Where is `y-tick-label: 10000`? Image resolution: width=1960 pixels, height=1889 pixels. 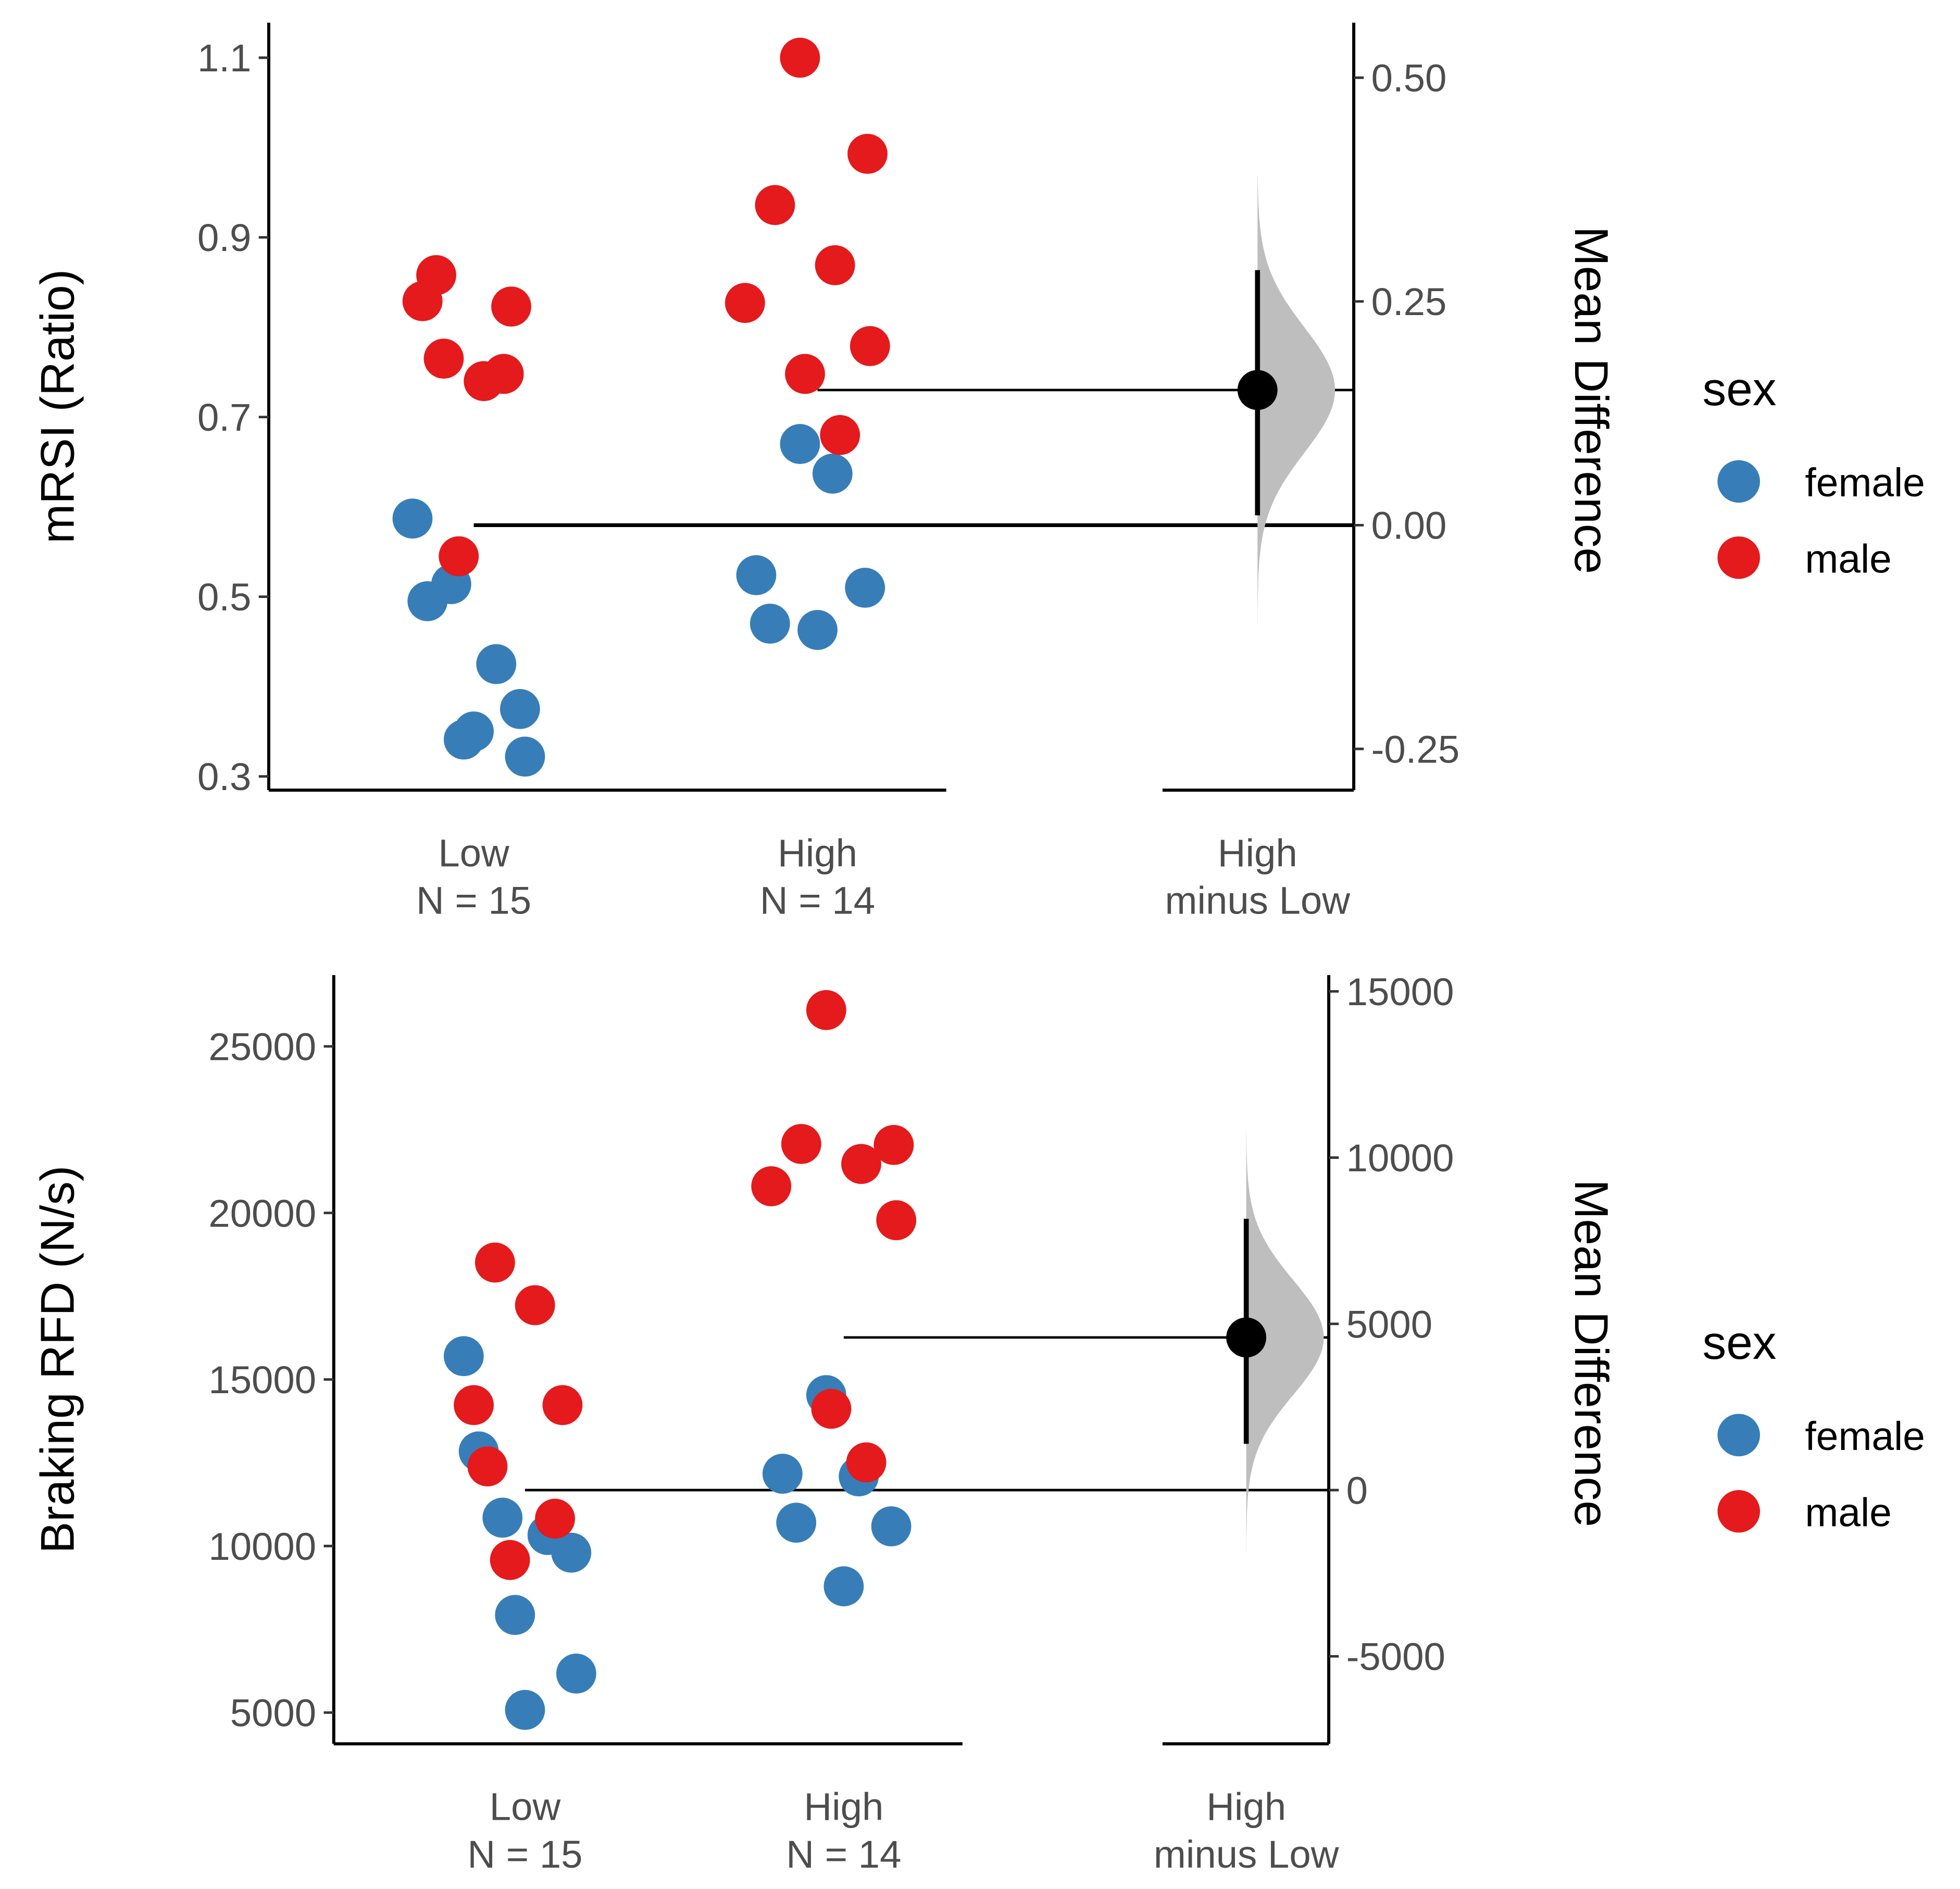
y-tick-label: 10000 is located at coordinates (262, 1546).